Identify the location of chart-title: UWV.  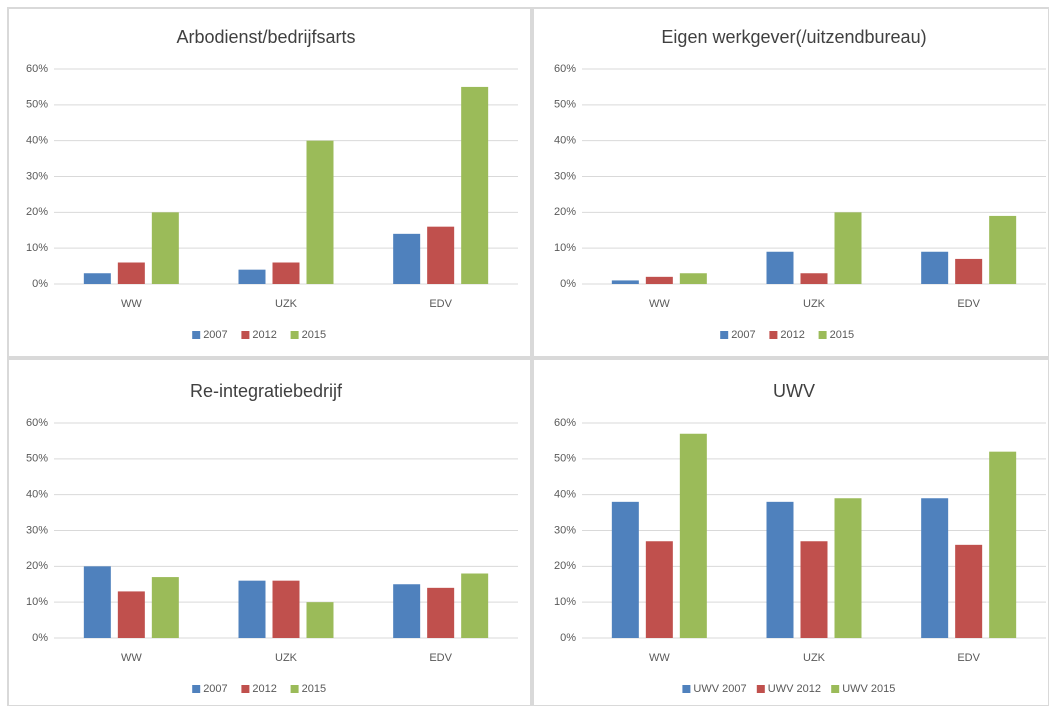
(794, 391).